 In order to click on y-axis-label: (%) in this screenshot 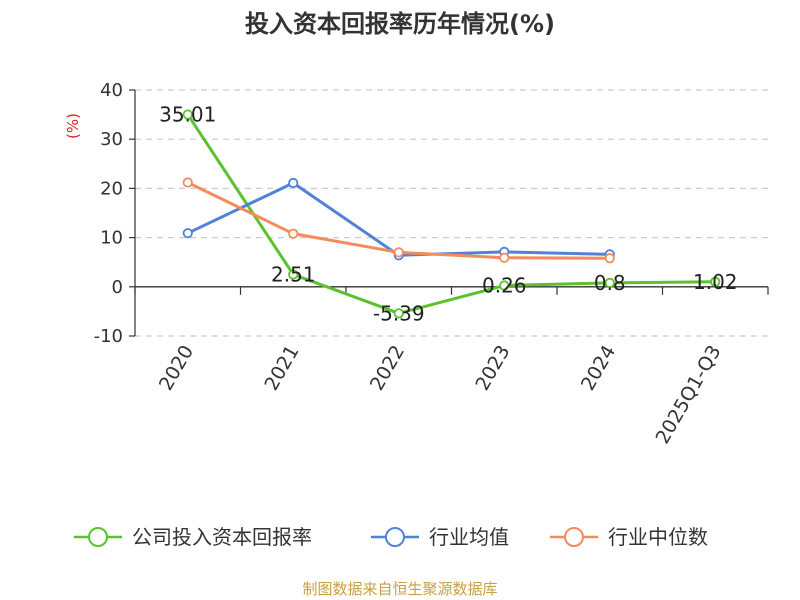, I will do `click(73, 126)`.